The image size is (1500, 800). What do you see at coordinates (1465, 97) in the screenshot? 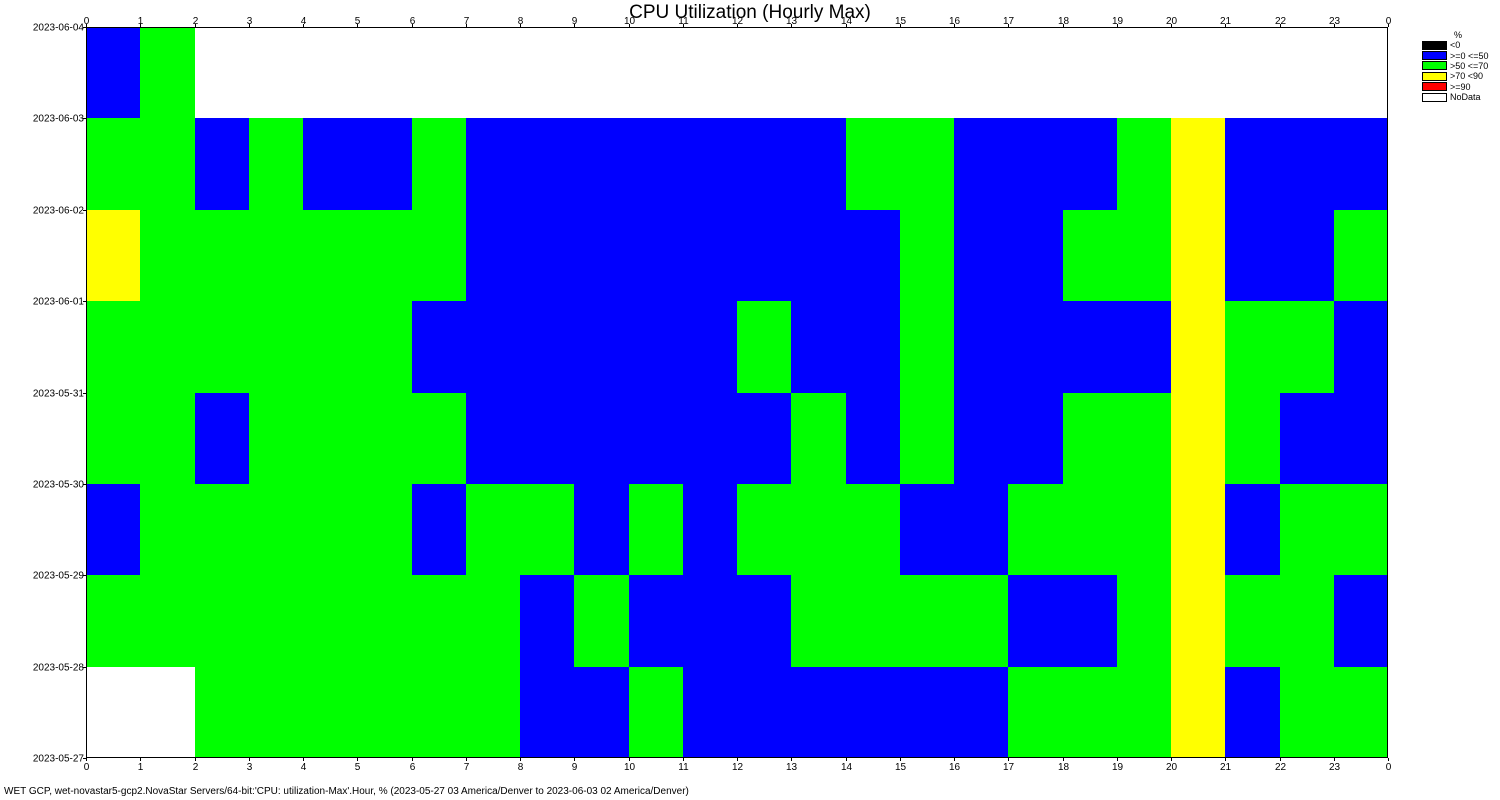
I see `legend-label: NoData` at bounding box center [1465, 97].